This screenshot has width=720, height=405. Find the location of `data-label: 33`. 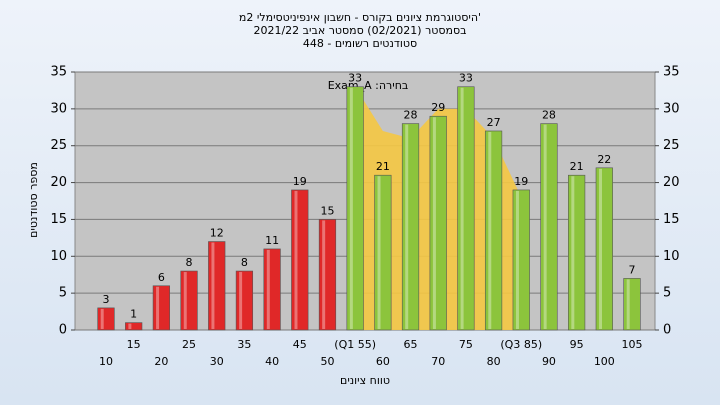

data-label: 33 is located at coordinates (466, 78).